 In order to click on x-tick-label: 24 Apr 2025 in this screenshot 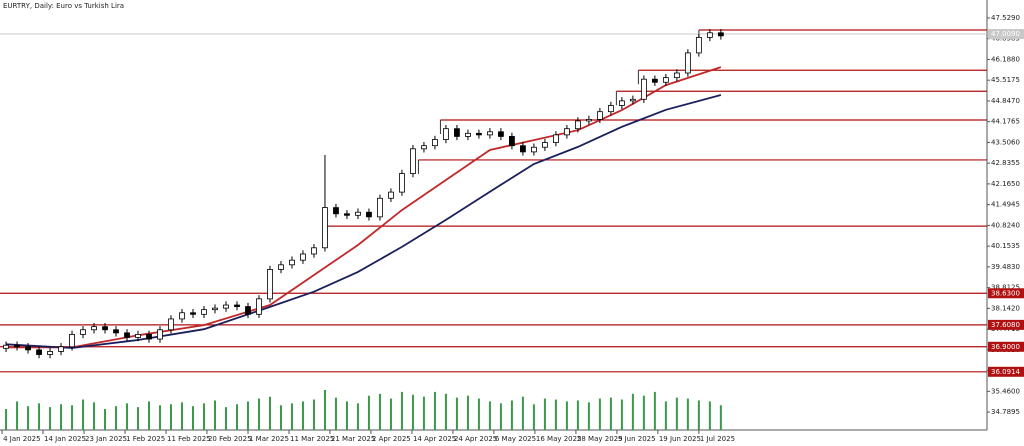, I will do `click(475, 439)`.